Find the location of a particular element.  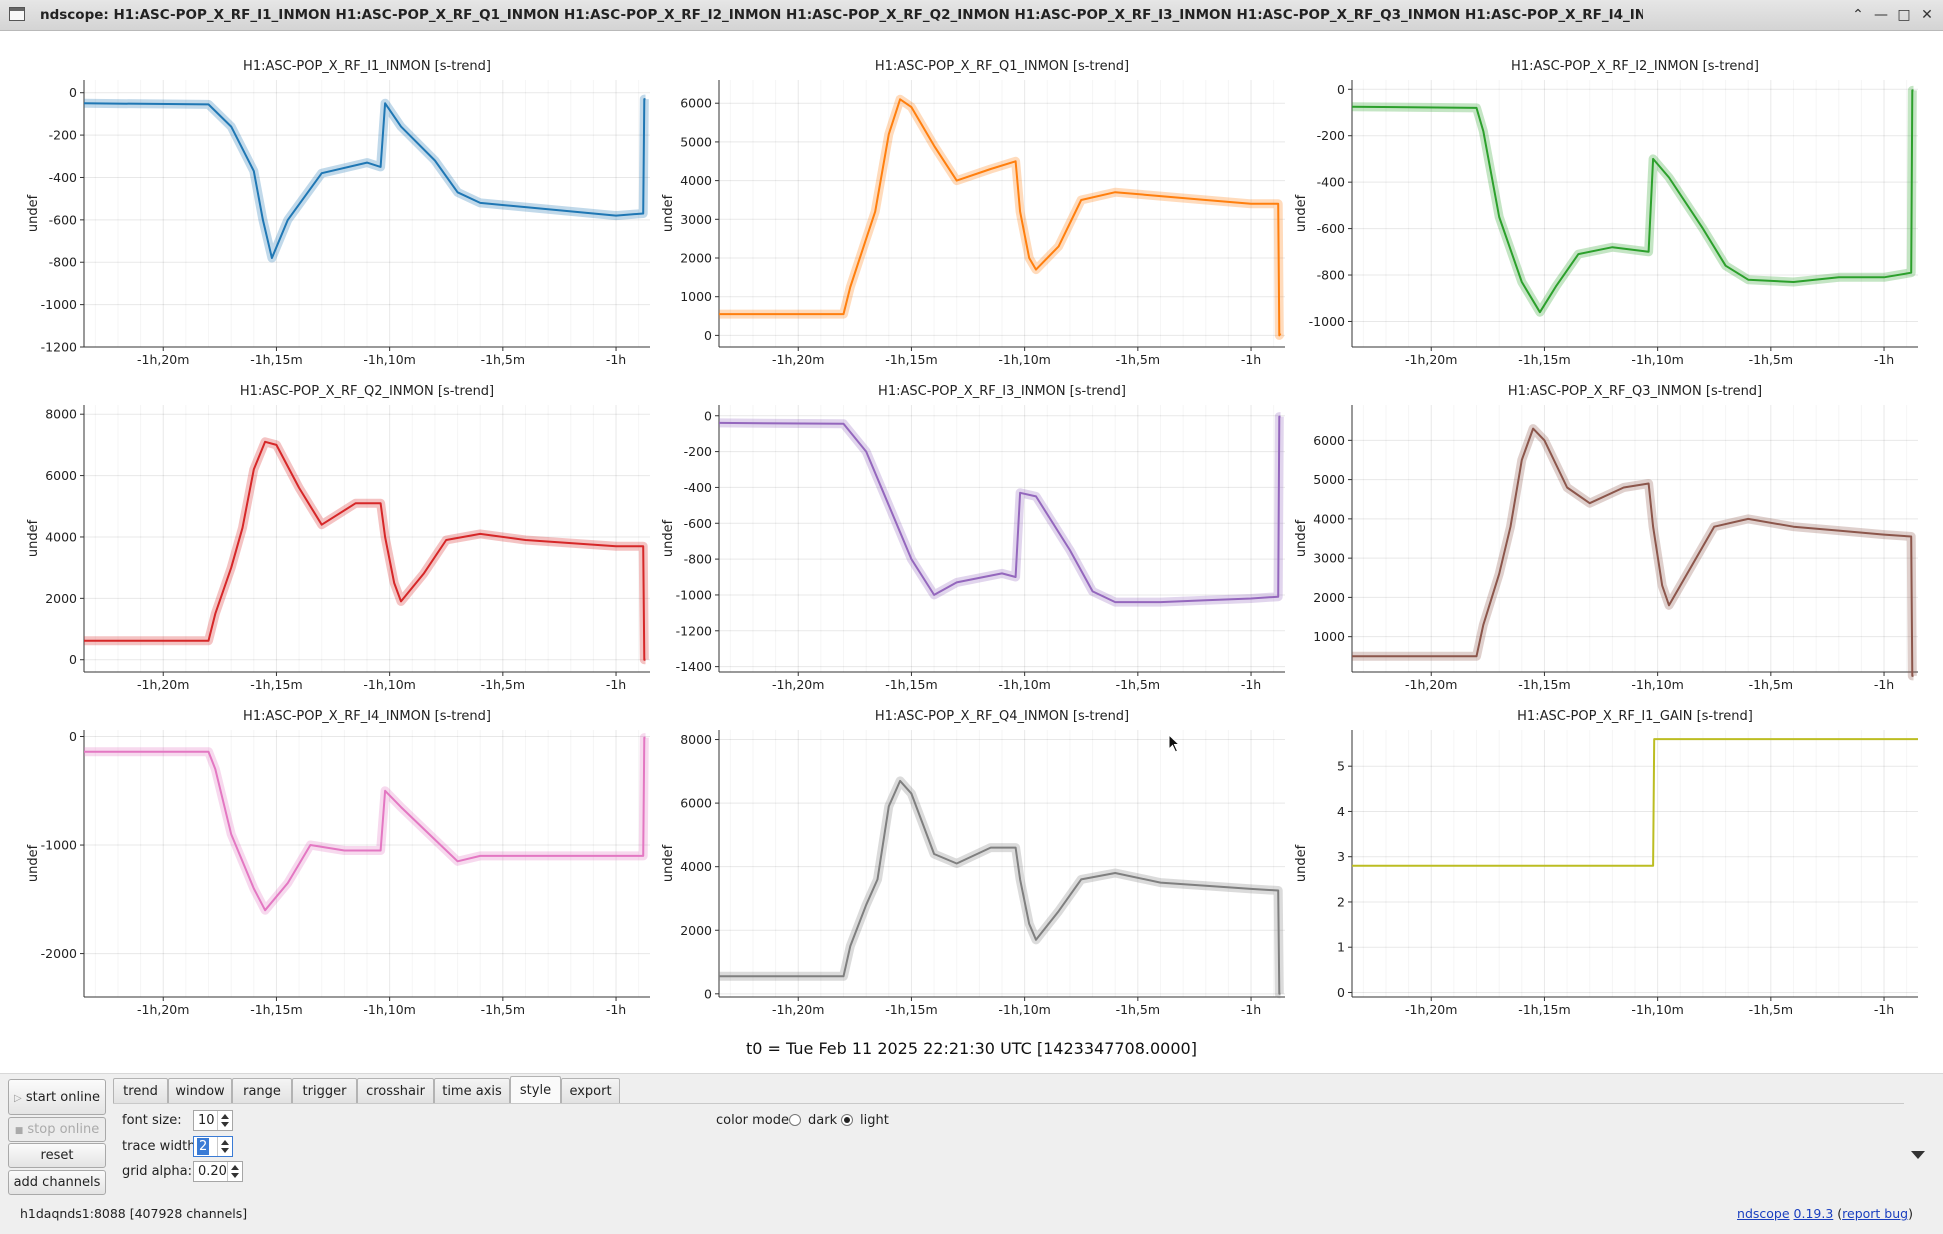

grid-alpha-label: grid alpha: is located at coordinates (157, 1171).